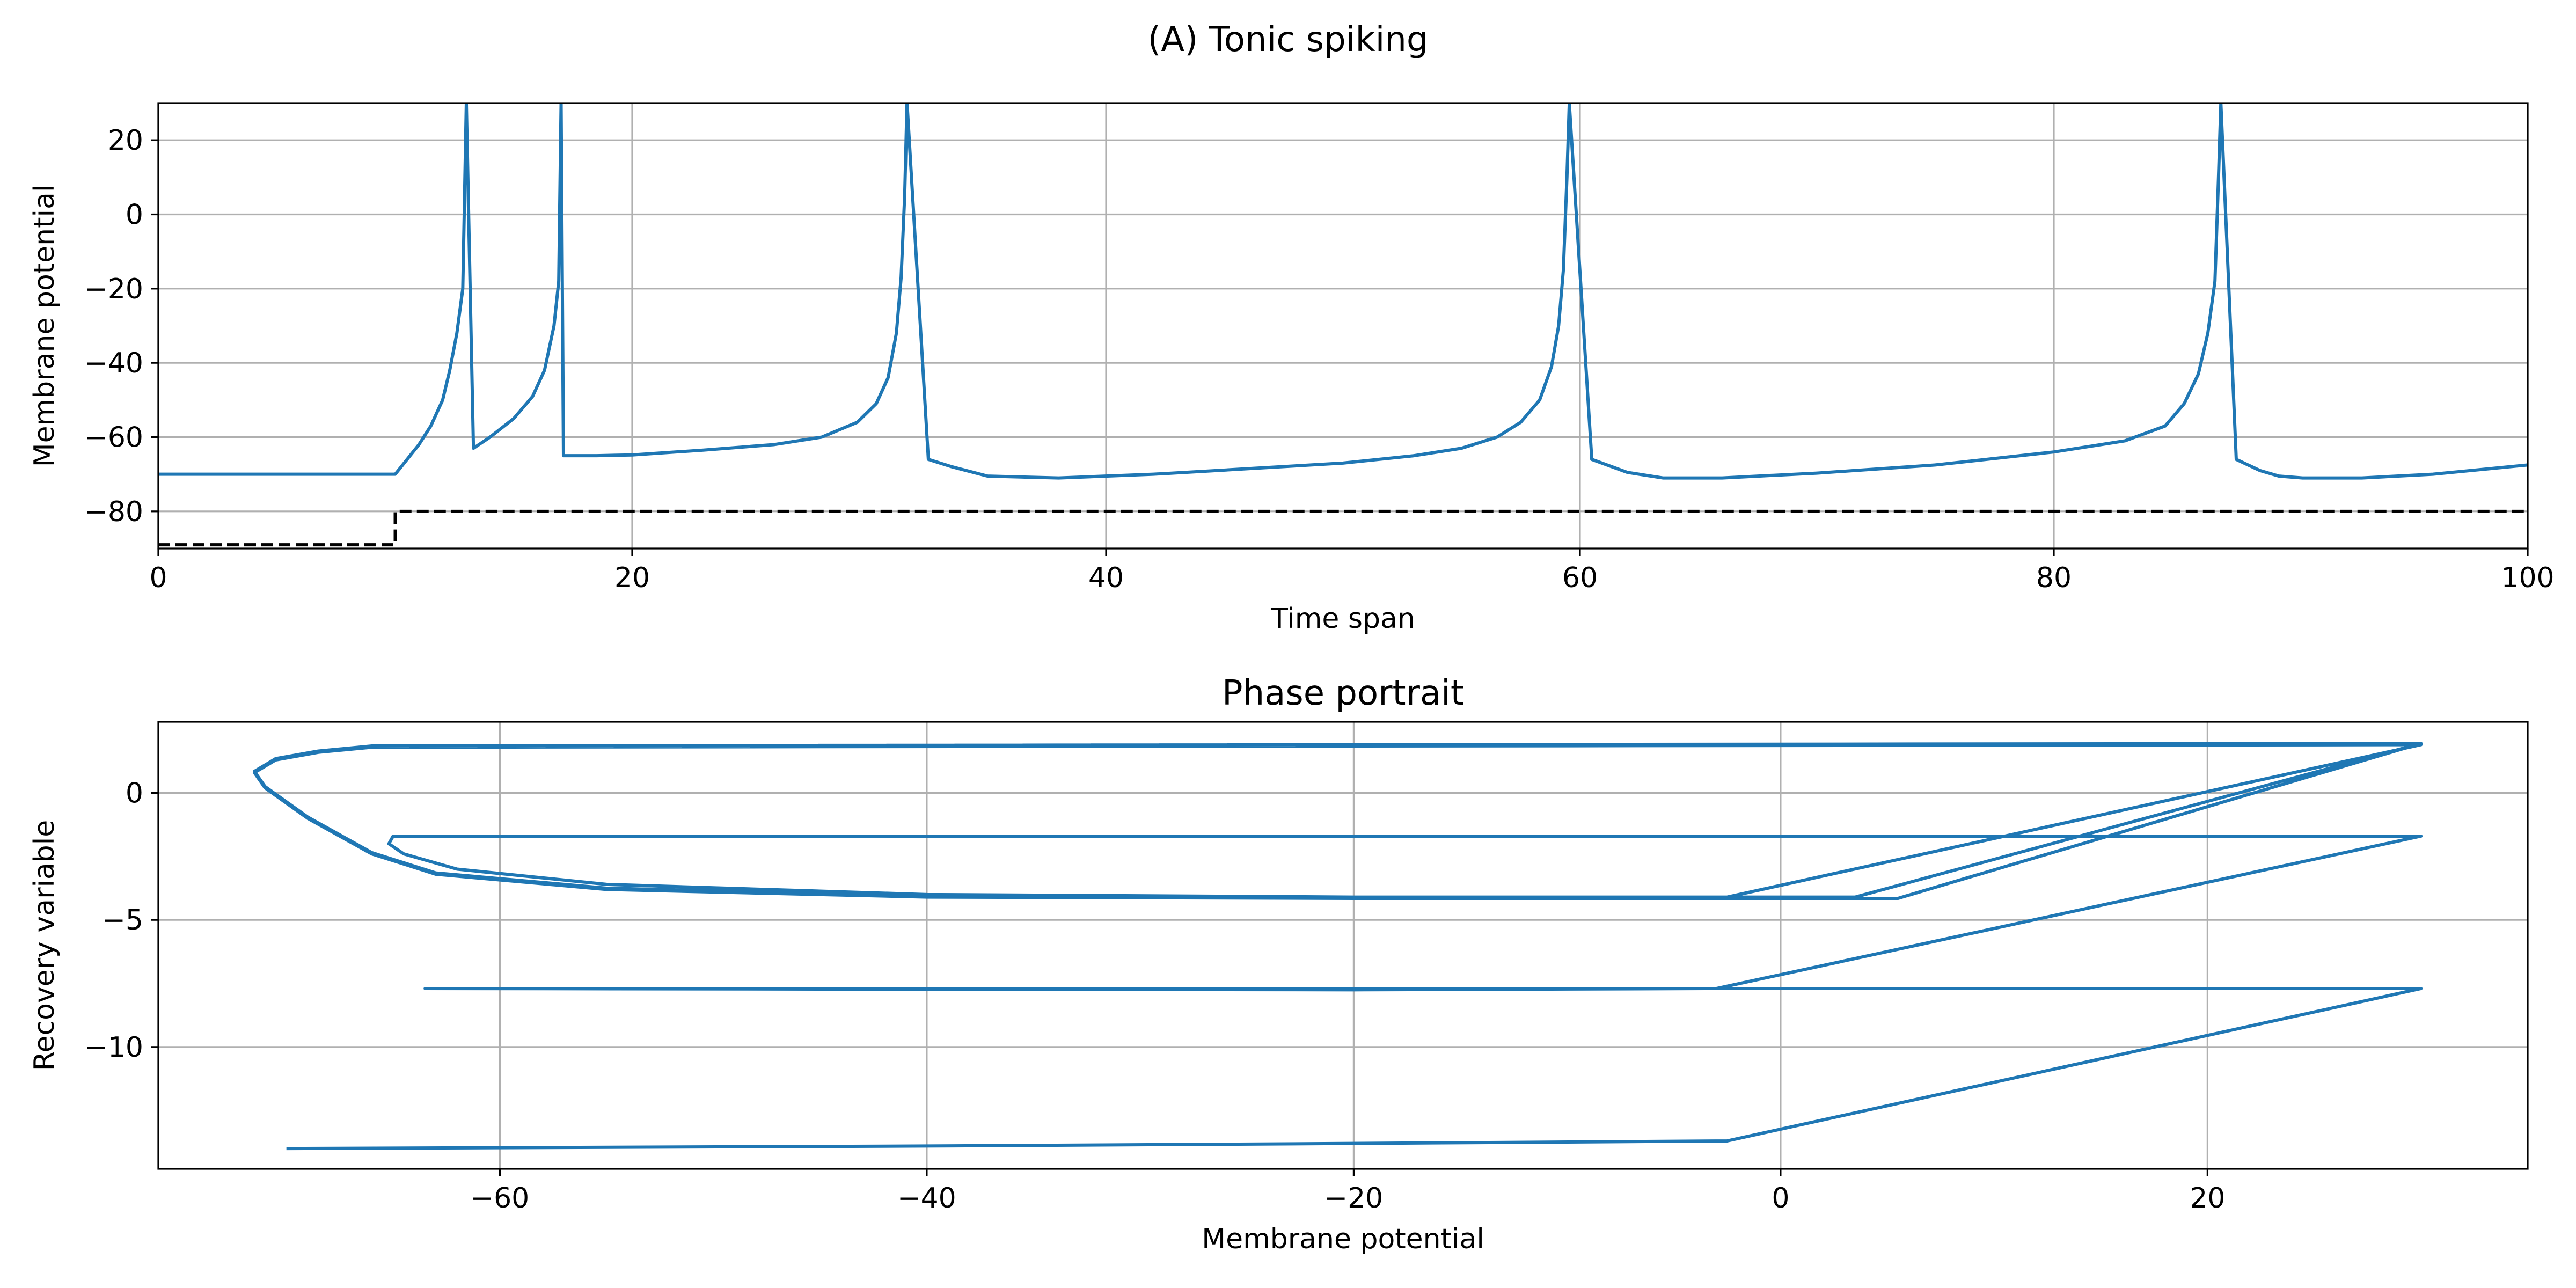  What do you see at coordinates (113, 1047) in the screenshot?
I see `y-tick-label: −10` at bounding box center [113, 1047].